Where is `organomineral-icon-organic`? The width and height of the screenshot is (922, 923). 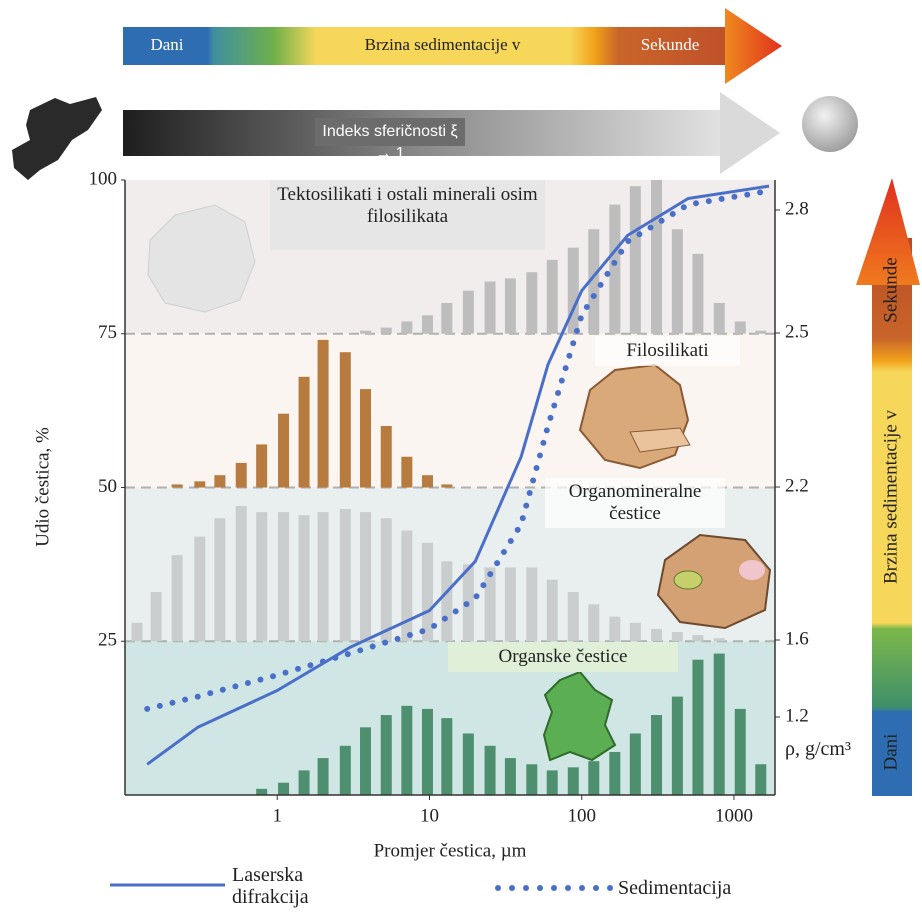
organomineral-icon-organic is located at coordinates (688, 580).